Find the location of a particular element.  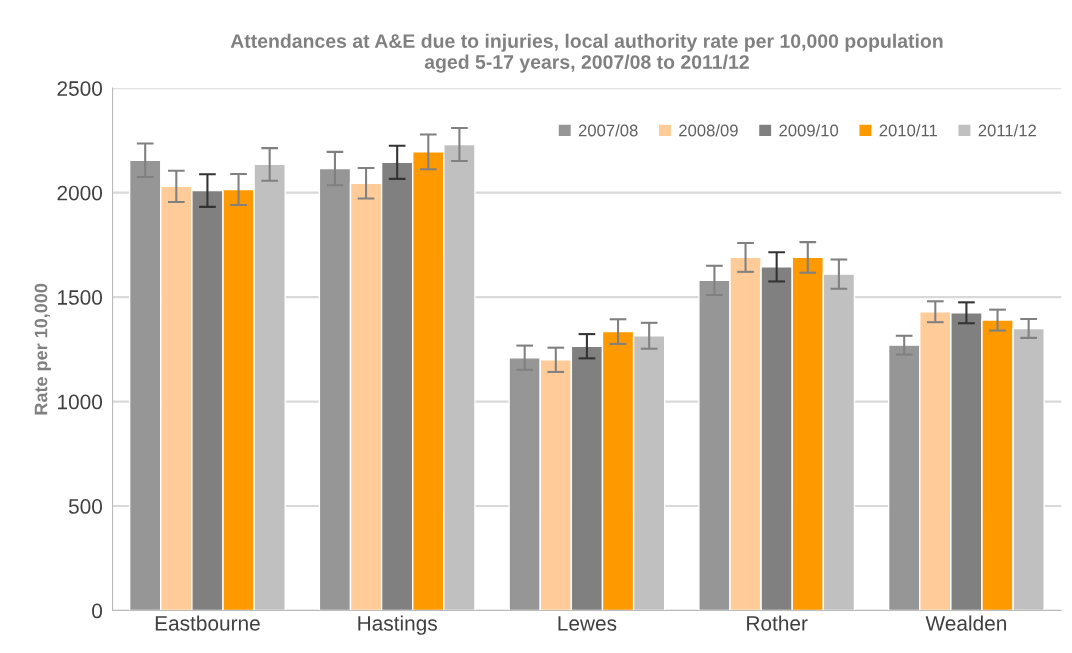

legend-label: 2007/08 is located at coordinates (608, 130).